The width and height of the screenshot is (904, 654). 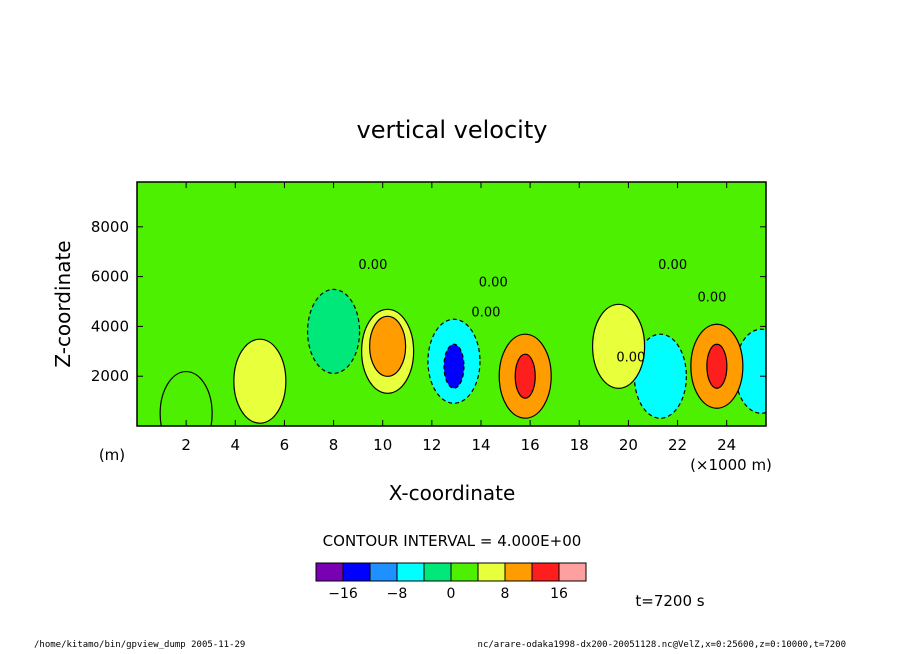 I want to click on colorbar, so click(x=451, y=572).